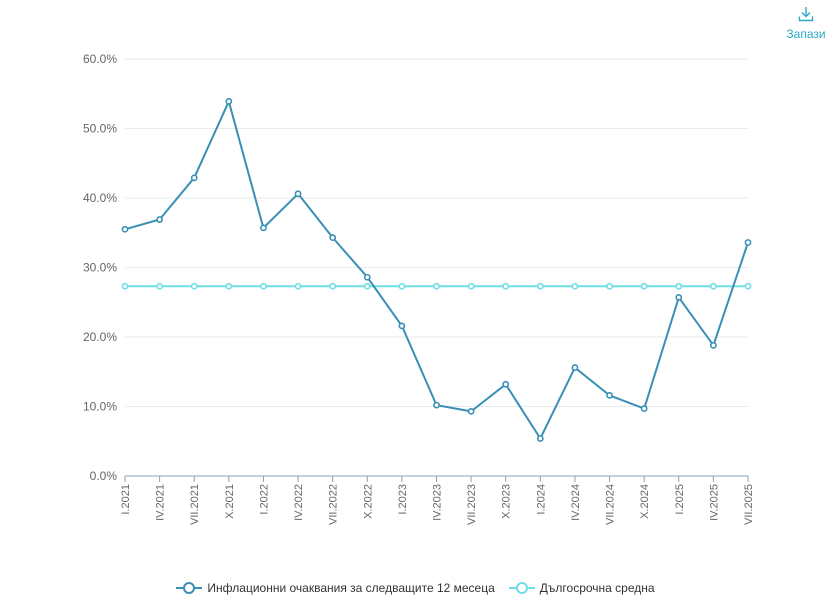  I want to click on download-icon, so click(806, 14).